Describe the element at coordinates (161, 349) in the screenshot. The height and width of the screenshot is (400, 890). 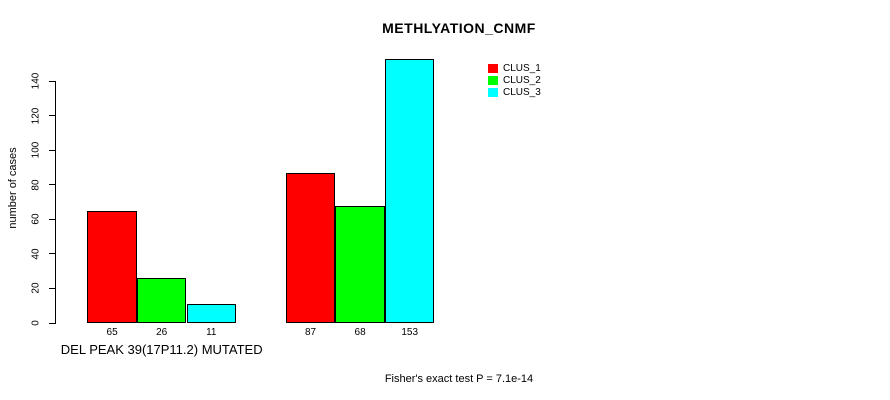
I see `x-axis-group-label: DEL PEAK 39(17P11.2) MUTATED` at that location.